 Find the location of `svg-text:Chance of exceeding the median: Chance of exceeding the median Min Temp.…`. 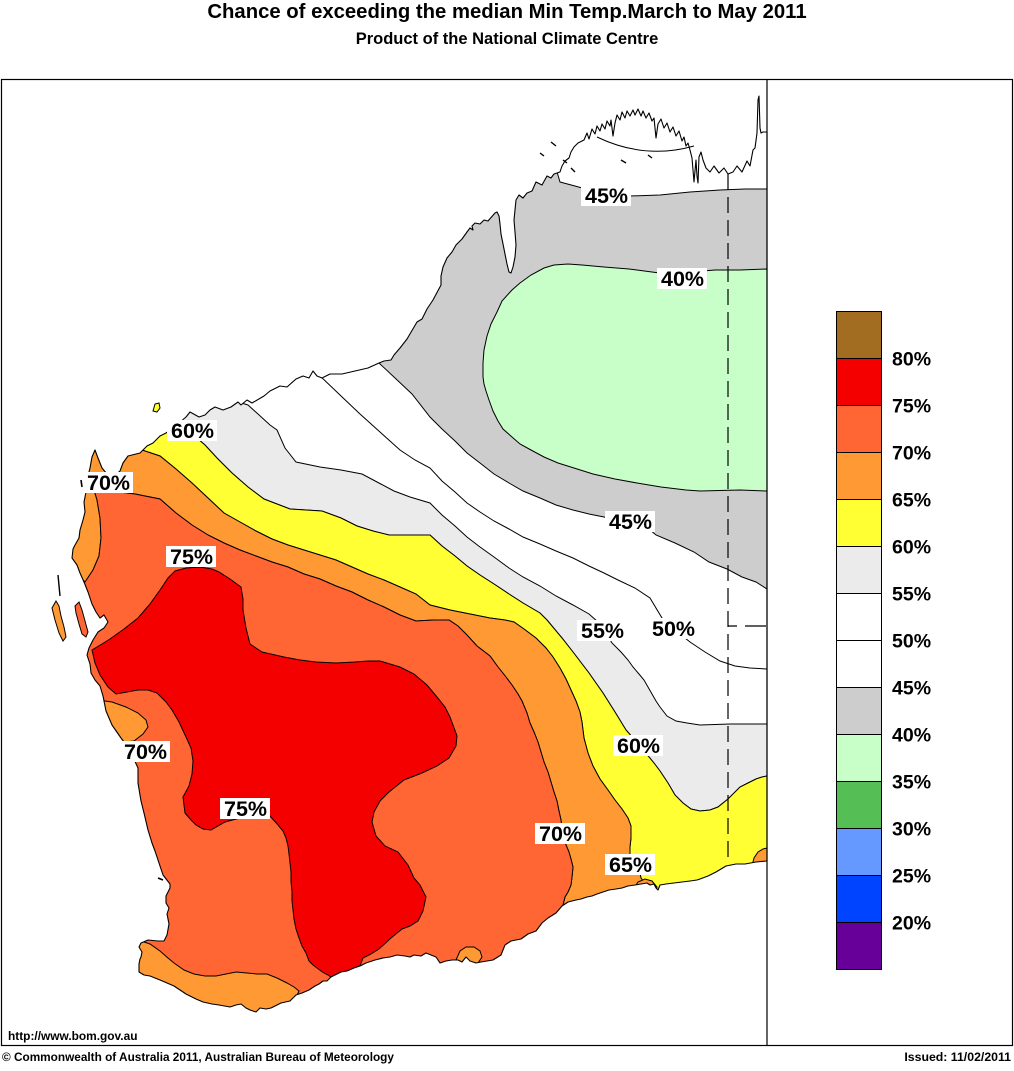

svg-text:Chance of exceeding the median: Chance of exceeding the median Min Temp.… is located at coordinates (506, 12).